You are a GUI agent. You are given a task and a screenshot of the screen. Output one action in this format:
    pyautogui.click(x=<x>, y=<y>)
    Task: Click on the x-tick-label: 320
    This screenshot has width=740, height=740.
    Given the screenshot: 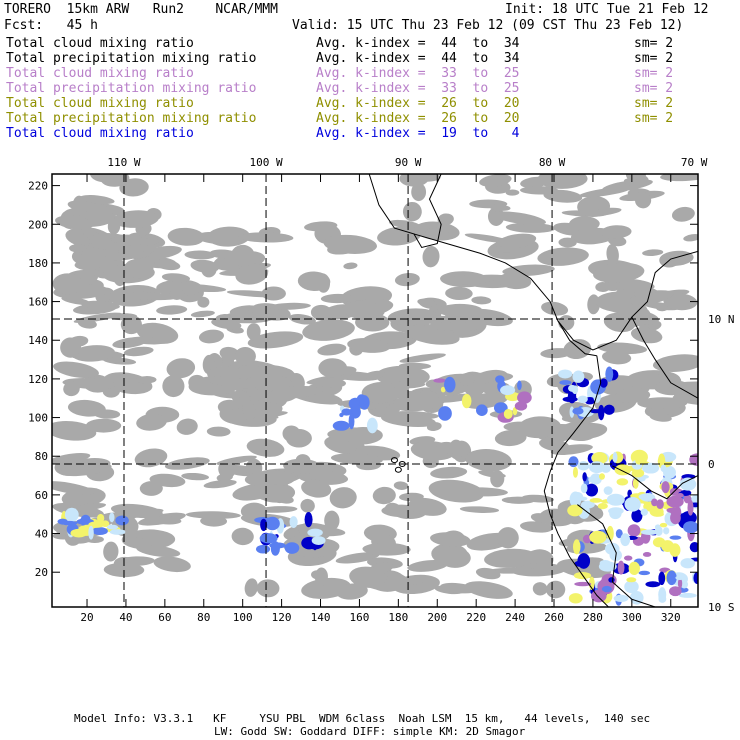 What is the action you would take?
    pyautogui.click(x=671, y=617)
    